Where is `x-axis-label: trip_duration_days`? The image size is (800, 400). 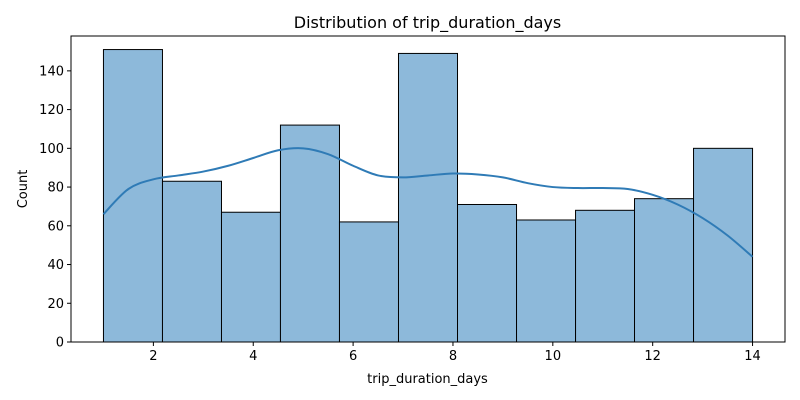 x-axis-label: trip_duration_days is located at coordinates (427, 379).